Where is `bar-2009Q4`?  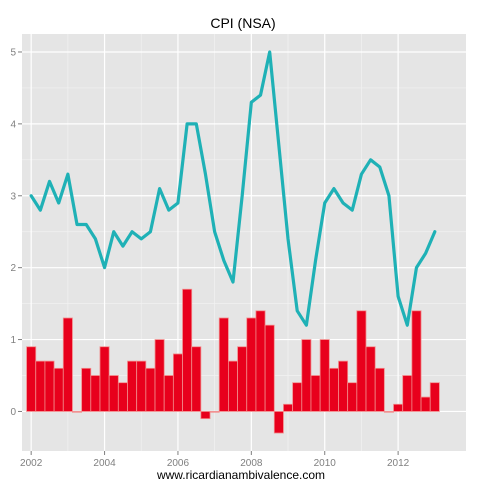
bar-2009Q4 is located at coordinates (315, 393).